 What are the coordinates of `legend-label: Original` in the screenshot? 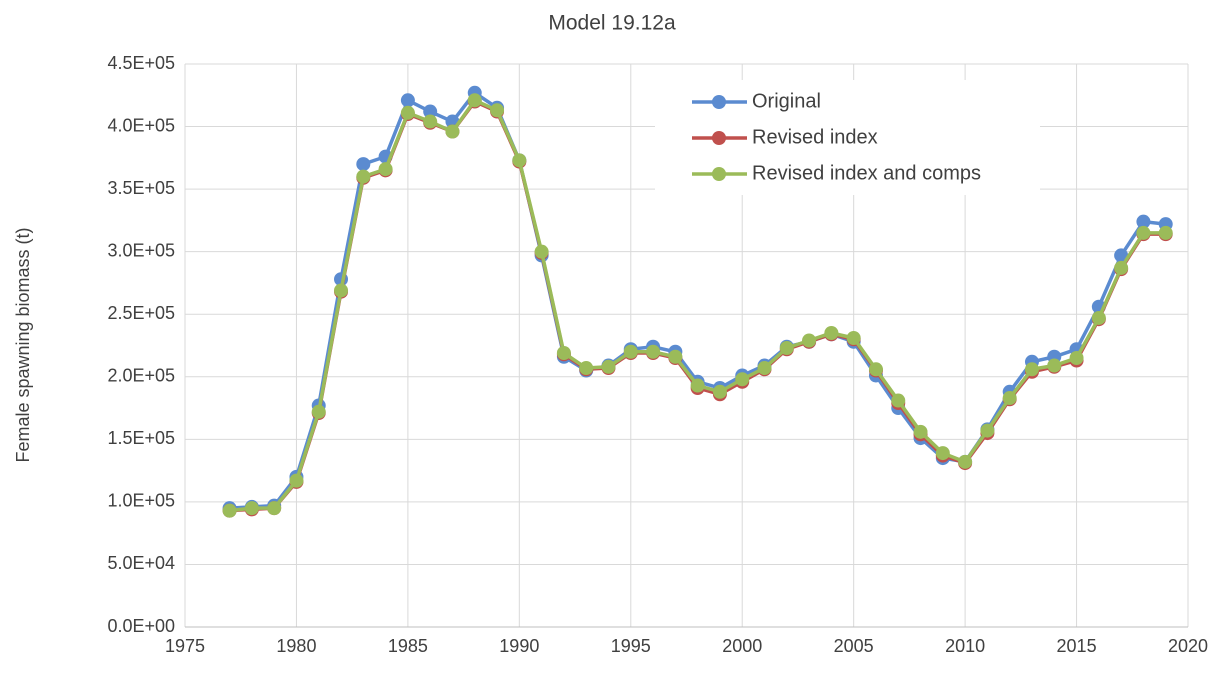 It's located at (786, 101).